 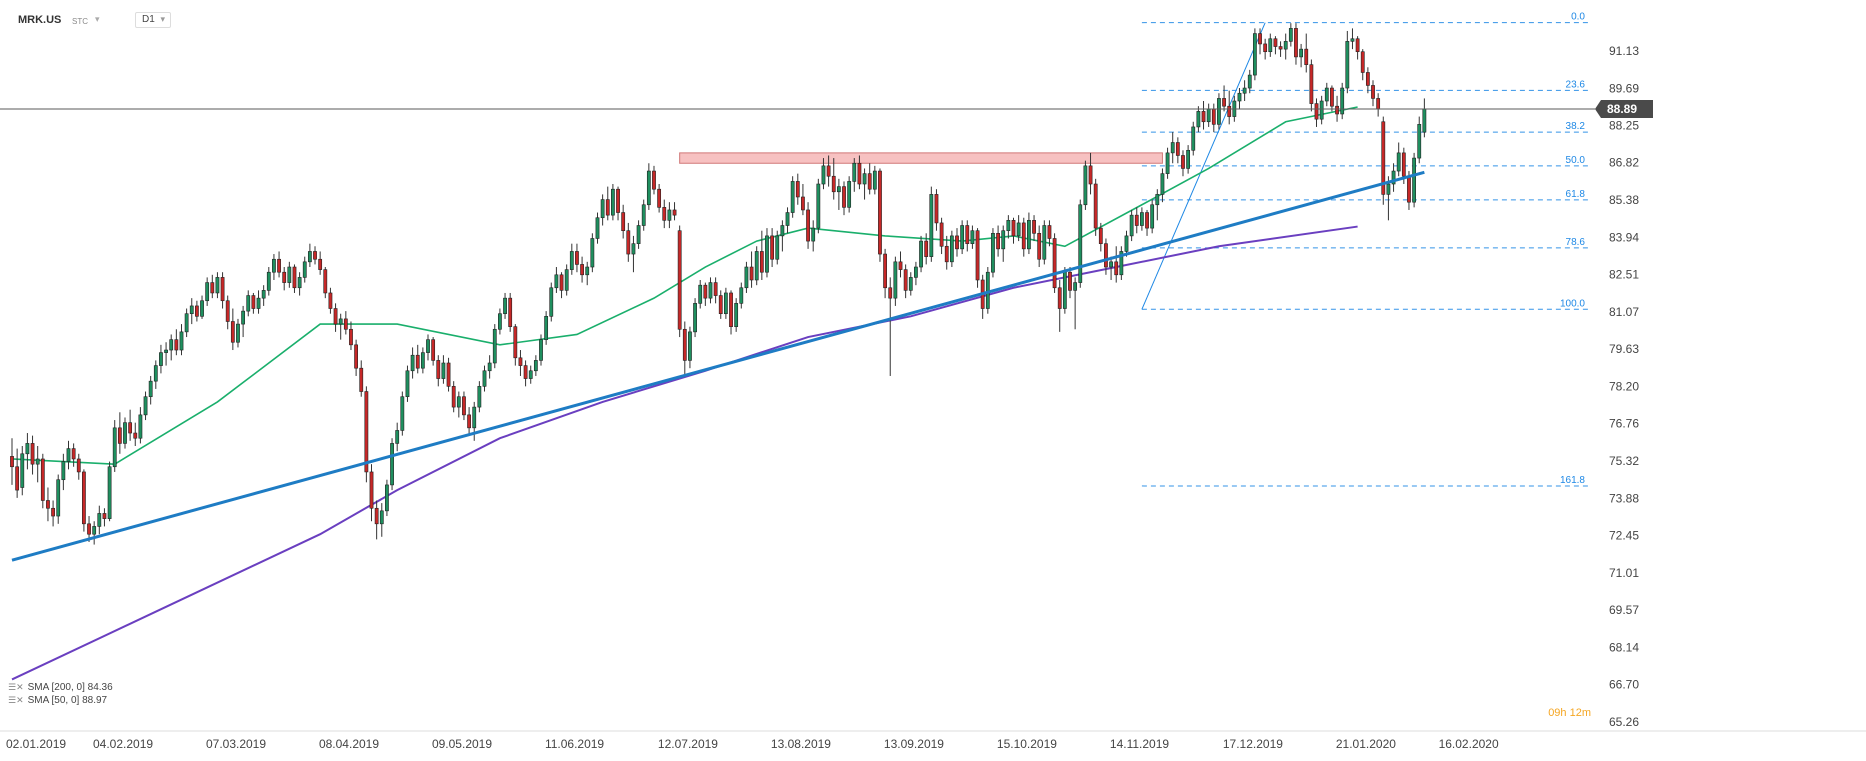 I want to click on y-tick-label: 82.51, so click(x=1624, y=275).